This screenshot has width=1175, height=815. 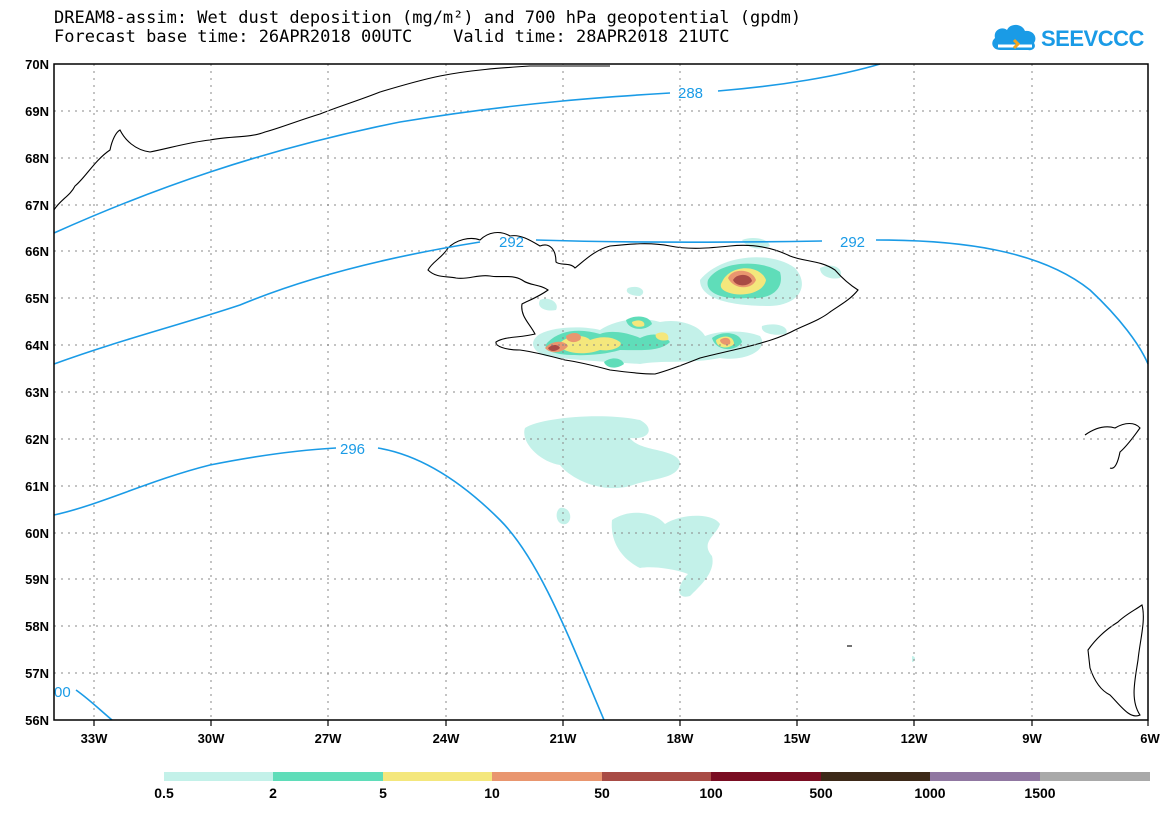 I want to click on legend-label: 5, so click(x=383, y=793).